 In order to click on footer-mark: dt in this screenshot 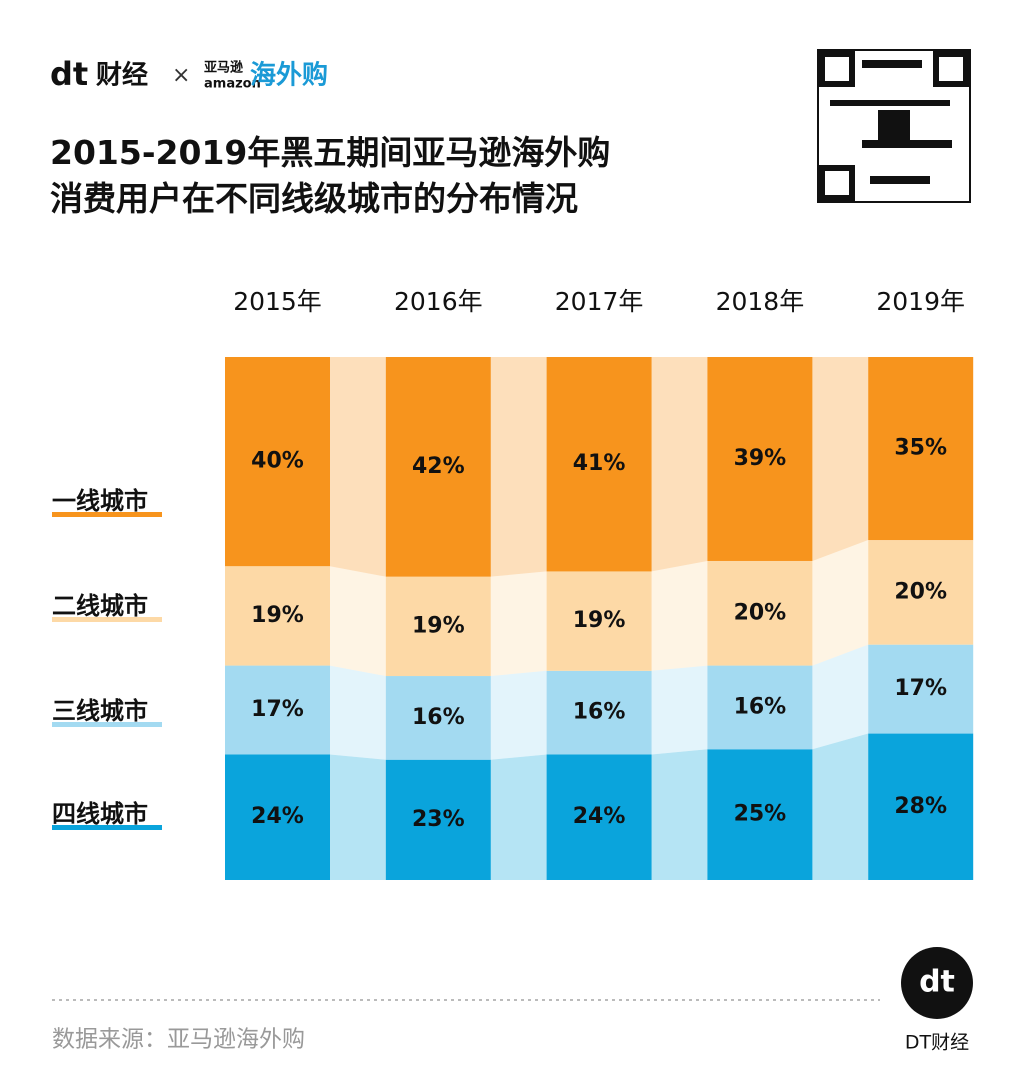, I will do `click(937, 982)`.